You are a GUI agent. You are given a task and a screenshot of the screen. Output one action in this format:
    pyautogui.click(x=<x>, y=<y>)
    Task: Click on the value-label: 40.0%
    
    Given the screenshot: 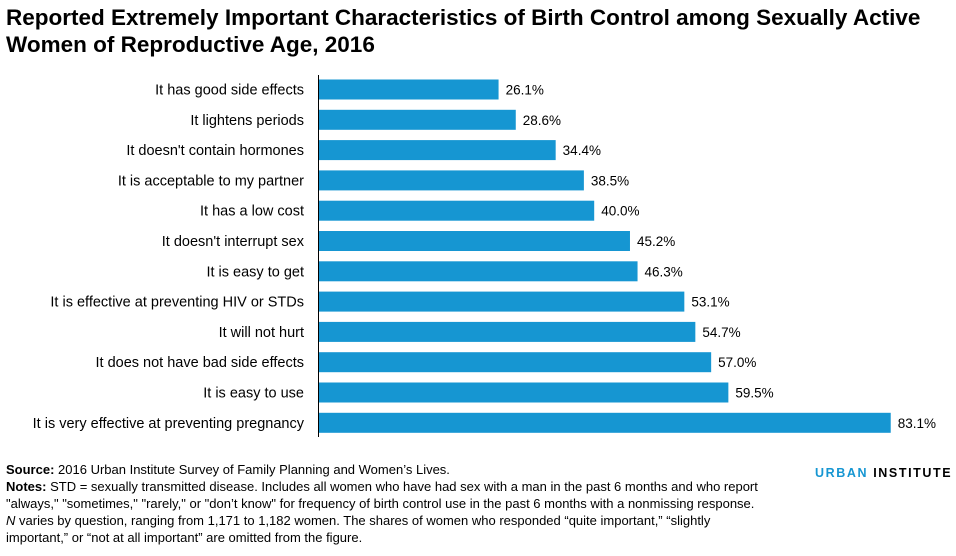 What is the action you would take?
    pyautogui.click(x=620, y=211)
    